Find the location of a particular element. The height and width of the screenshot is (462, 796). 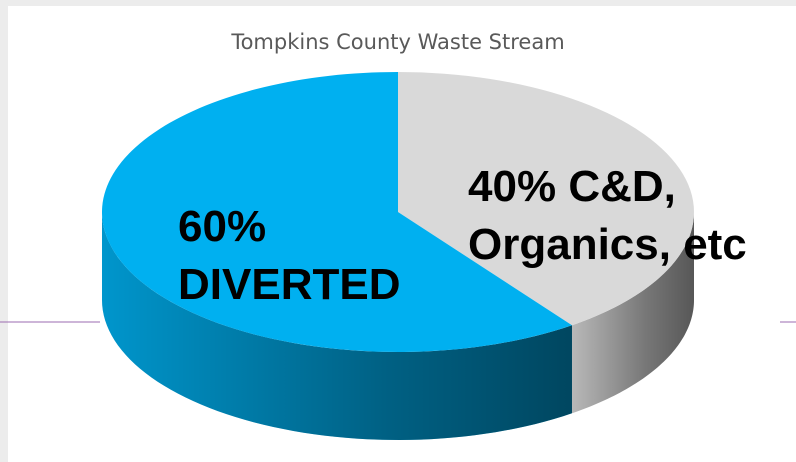

slice-label: 40% C&D, Organics, etc is located at coordinates (632, 216).